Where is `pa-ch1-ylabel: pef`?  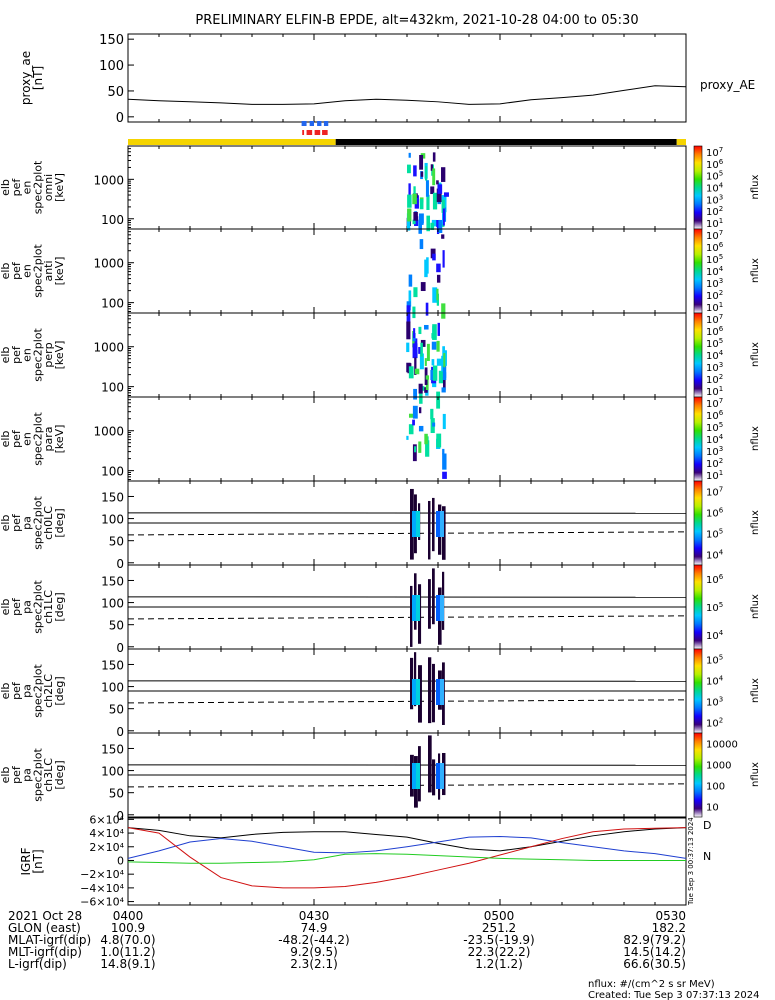
pa-ch1-ylabel: pef is located at coordinates (16, 606).